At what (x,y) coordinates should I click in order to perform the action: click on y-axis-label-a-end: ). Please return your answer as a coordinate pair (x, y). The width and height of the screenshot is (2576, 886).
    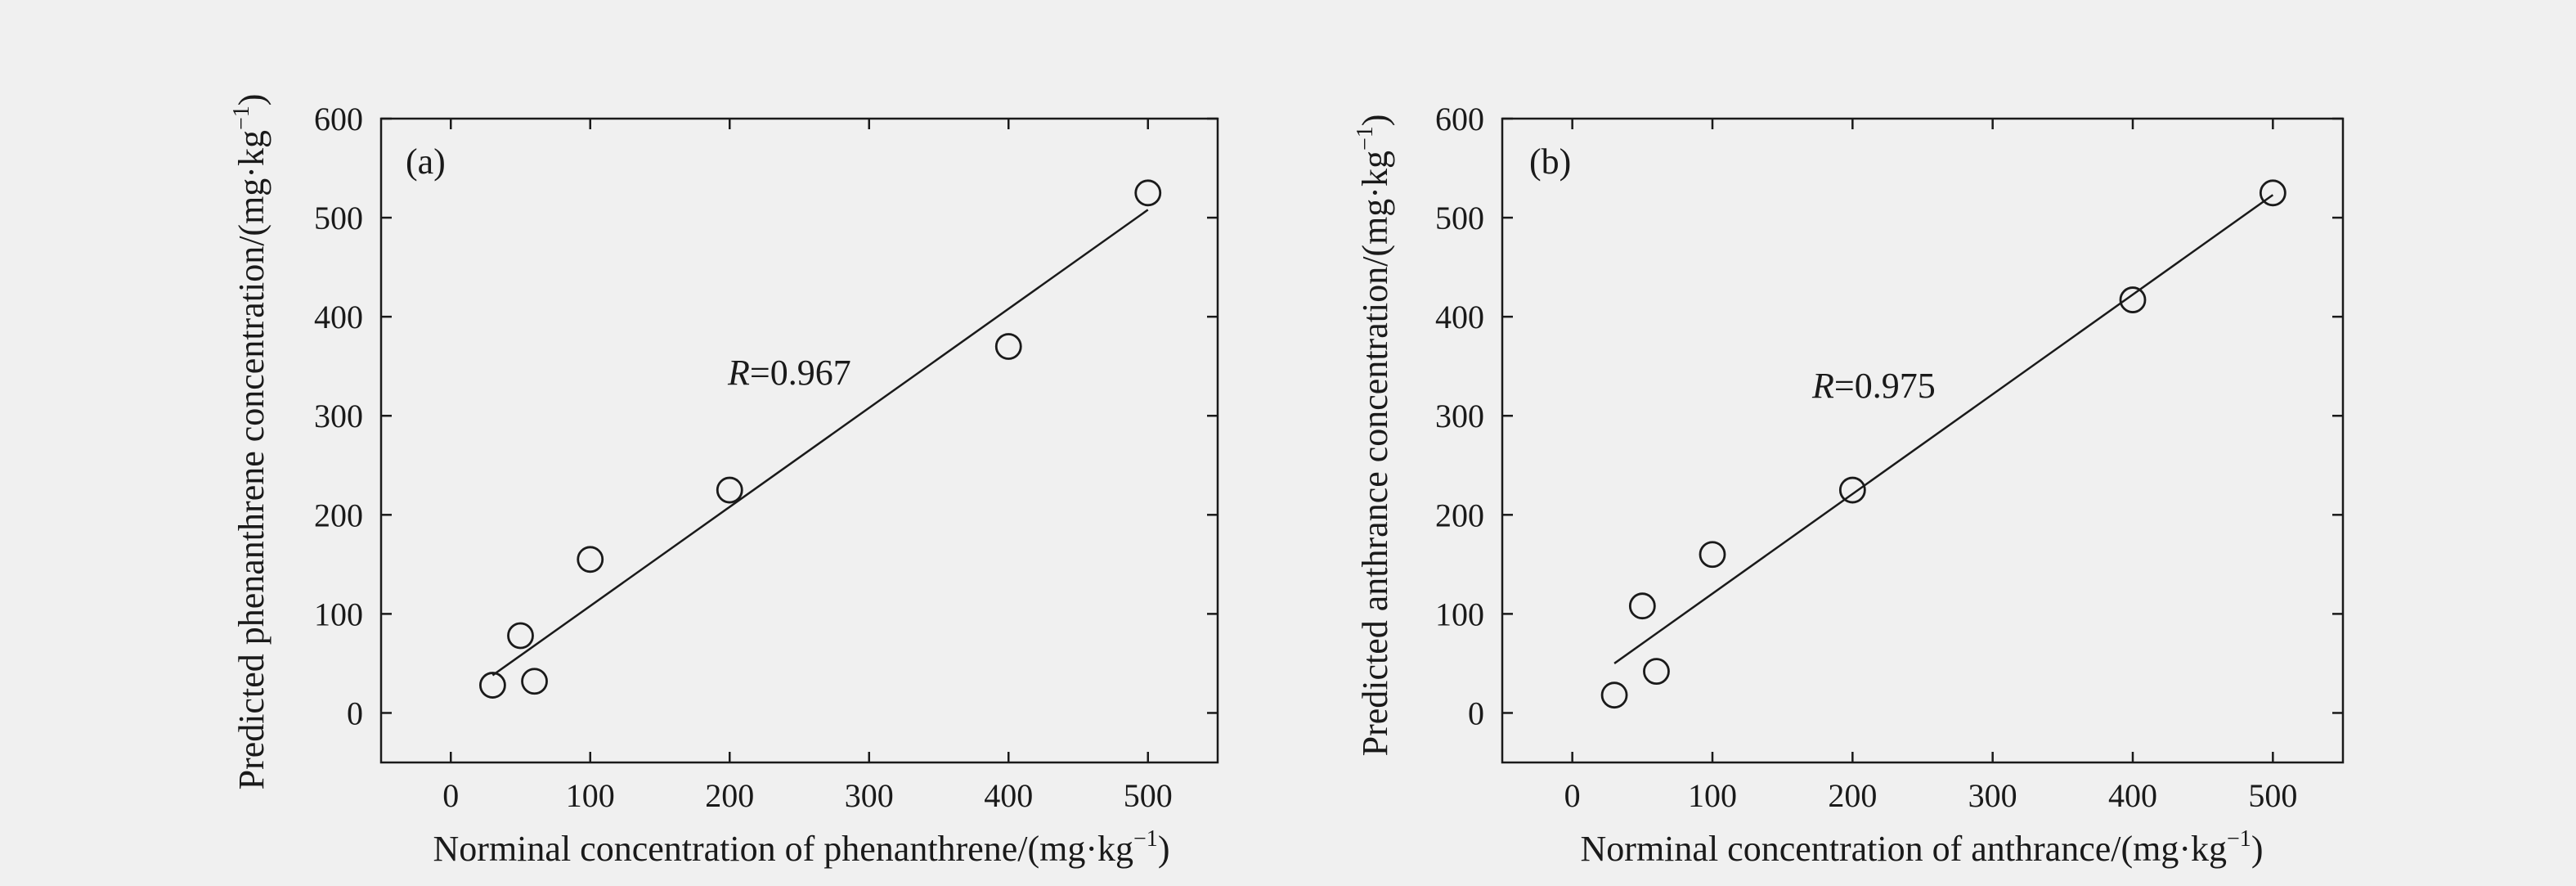
    Looking at the image, I should click on (251, 100).